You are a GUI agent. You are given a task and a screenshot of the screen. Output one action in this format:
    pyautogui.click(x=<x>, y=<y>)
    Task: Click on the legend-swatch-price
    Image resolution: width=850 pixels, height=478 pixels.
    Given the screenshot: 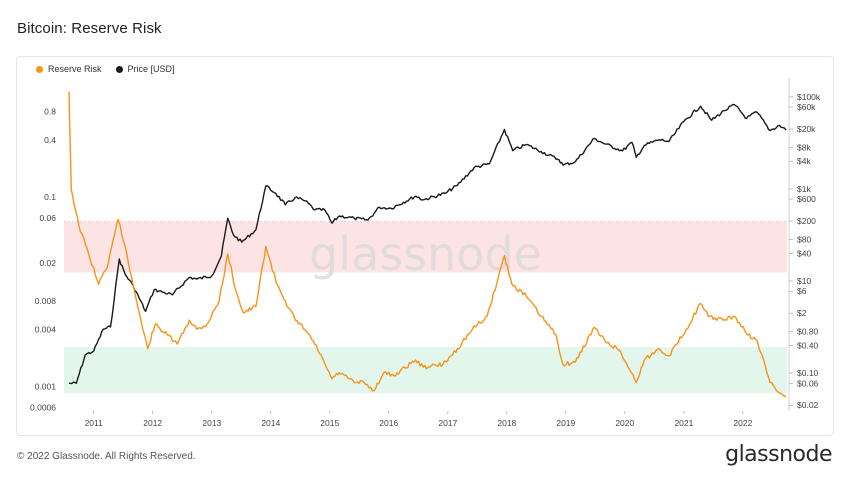 What is the action you would take?
    pyautogui.click(x=119, y=69)
    